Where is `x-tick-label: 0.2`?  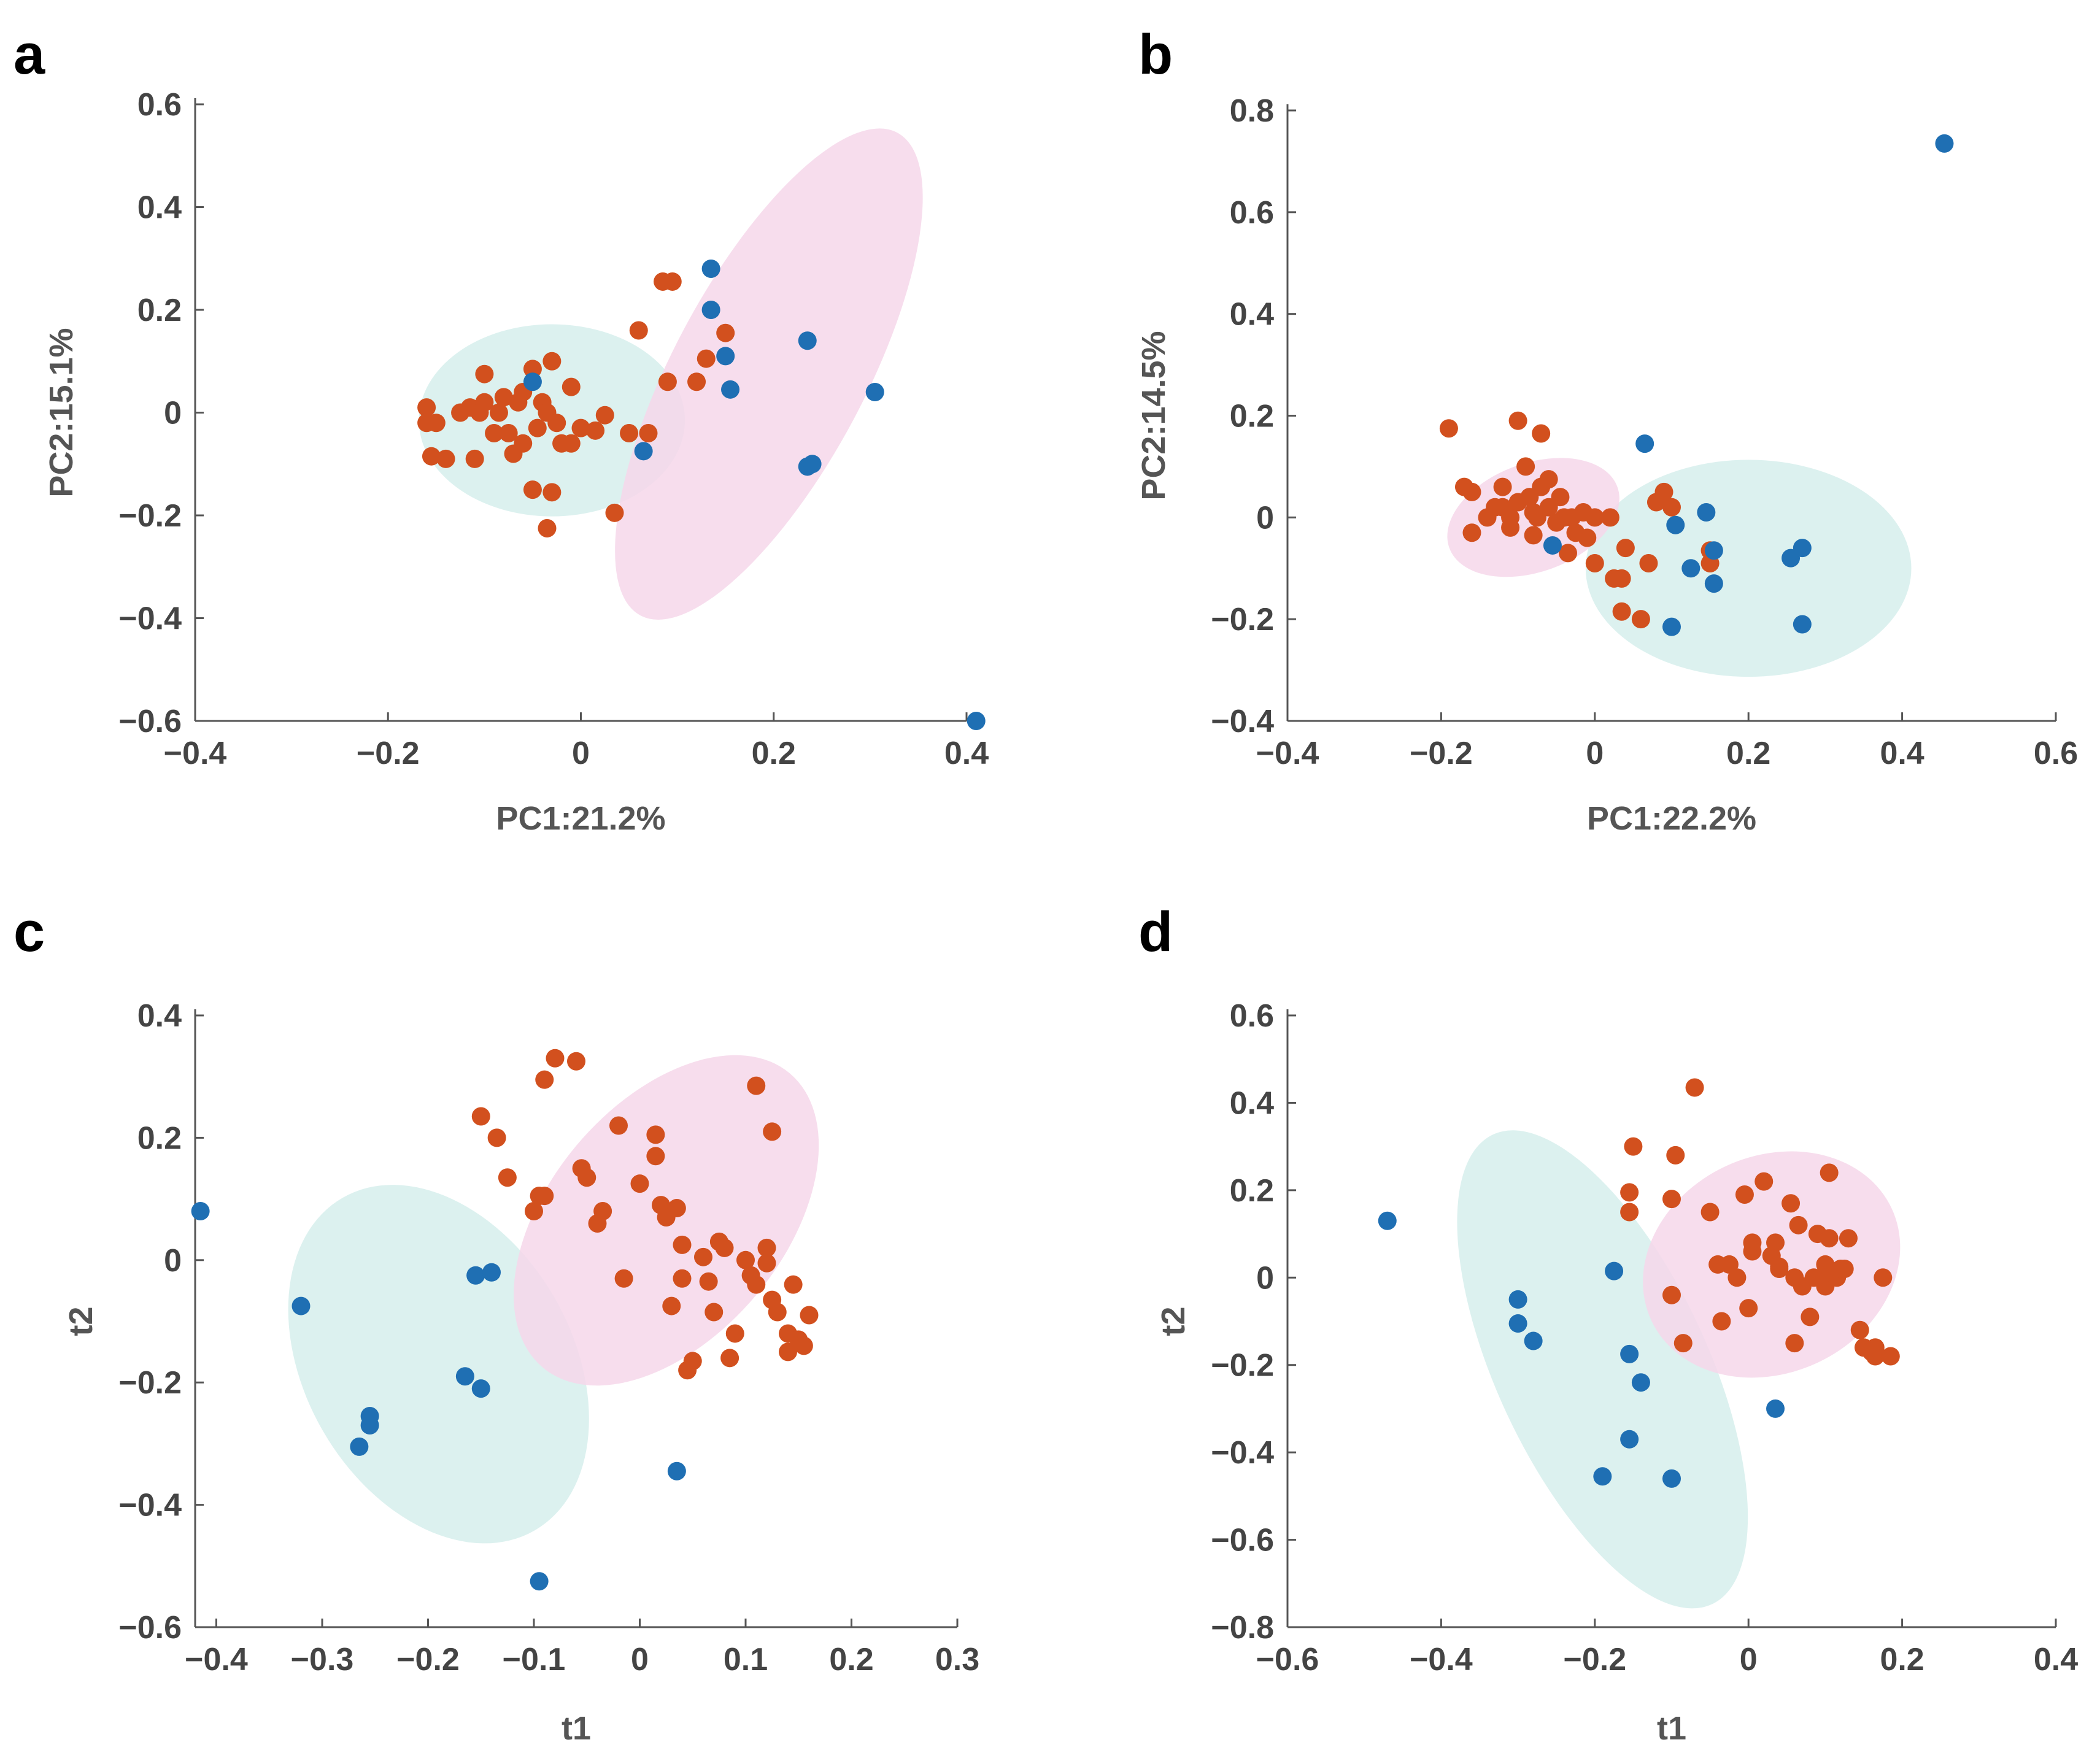 x-tick-label: 0.2 is located at coordinates (774, 753).